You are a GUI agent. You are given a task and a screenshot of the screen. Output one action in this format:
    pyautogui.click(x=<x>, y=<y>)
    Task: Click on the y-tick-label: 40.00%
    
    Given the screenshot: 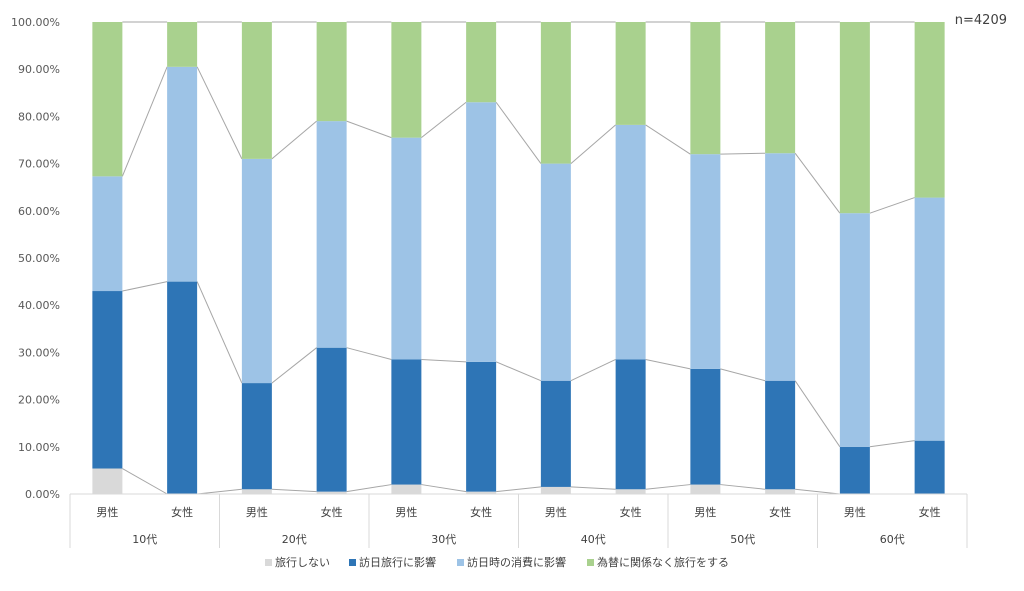 What is the action you would take?
    pyautogui.click(x=39, y=305)
    